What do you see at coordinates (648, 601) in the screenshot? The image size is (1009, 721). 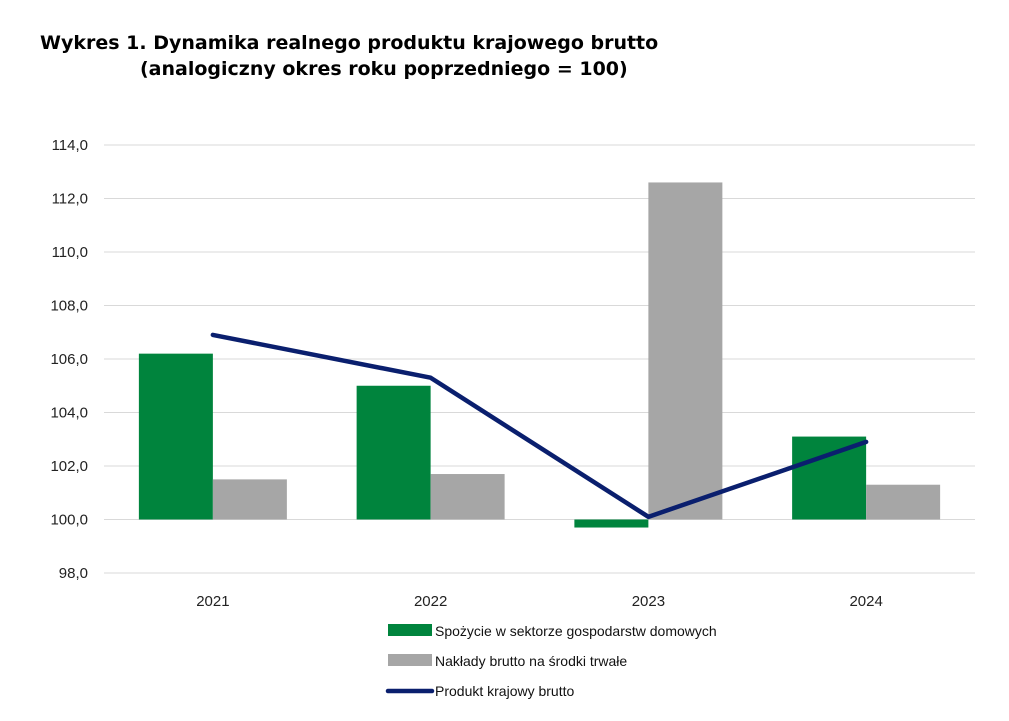 I see `x-tick-label: 2023` at bounding box center [648, 601].